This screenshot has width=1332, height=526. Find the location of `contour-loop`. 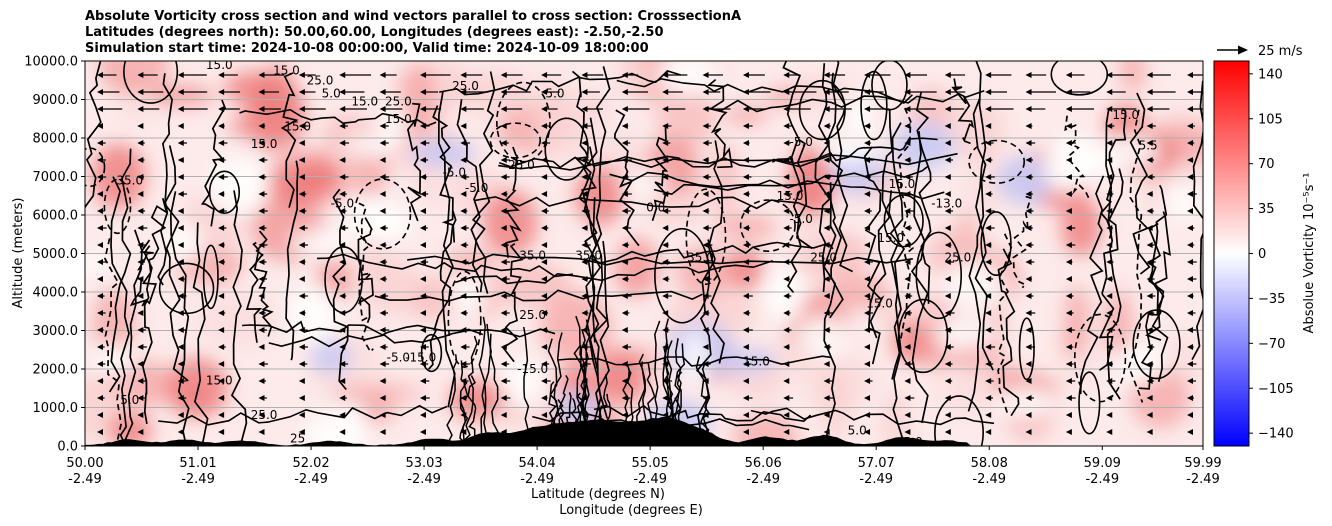

contour-loop is located at coordinates (997, 161).